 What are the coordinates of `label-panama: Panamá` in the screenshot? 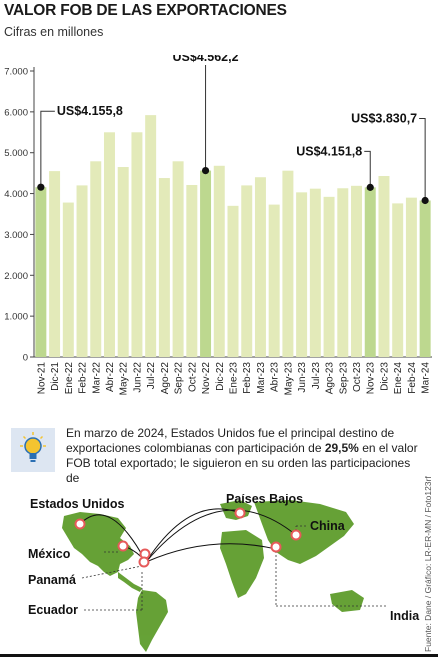 It's located at (52, 580).